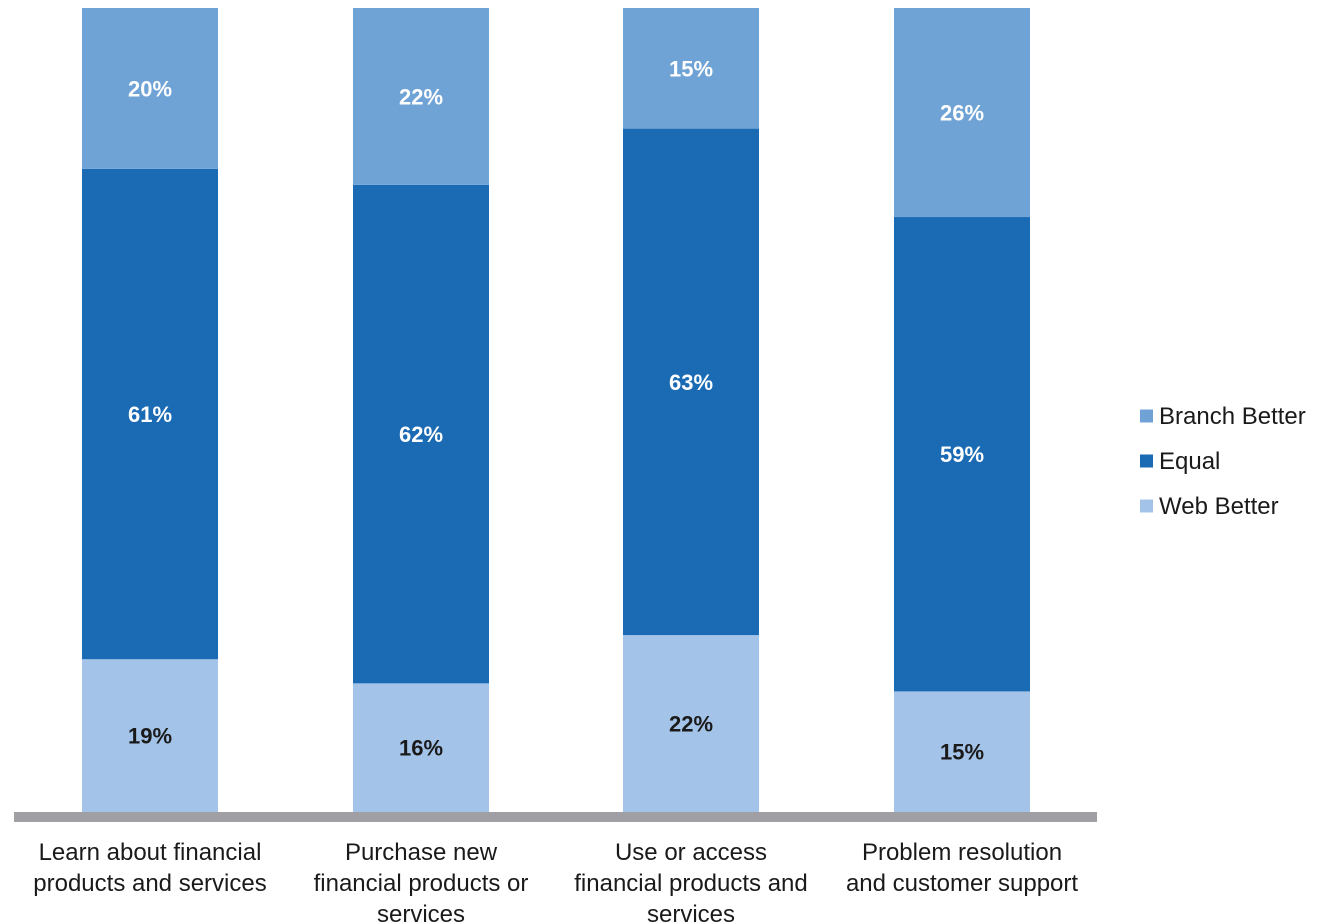 The height and width of the screenshot is (922, 1338). I want to click on data-label-web-better: 19%, so click(150, 736).